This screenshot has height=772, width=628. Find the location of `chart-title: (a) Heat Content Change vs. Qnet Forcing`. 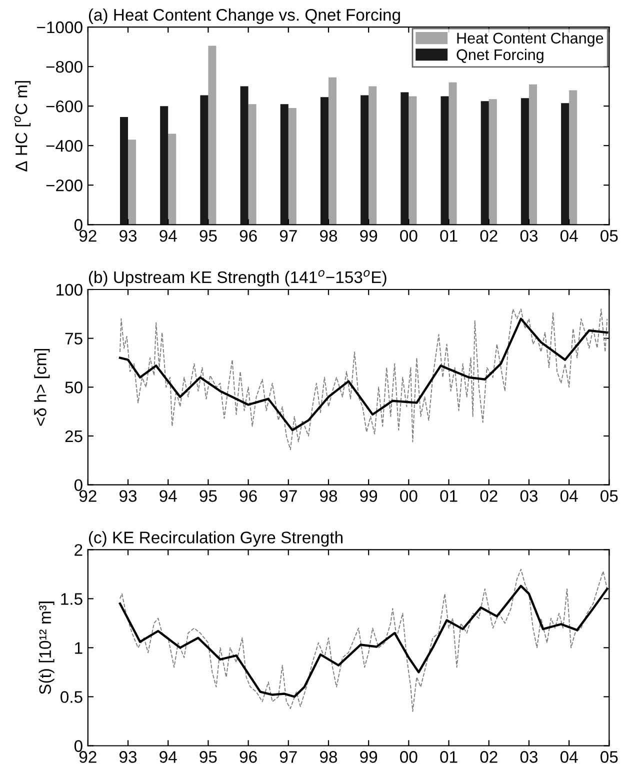

chart-title: (a) Heat Content Change vs. Qnet Forcing is located at coordinates (244, 16).